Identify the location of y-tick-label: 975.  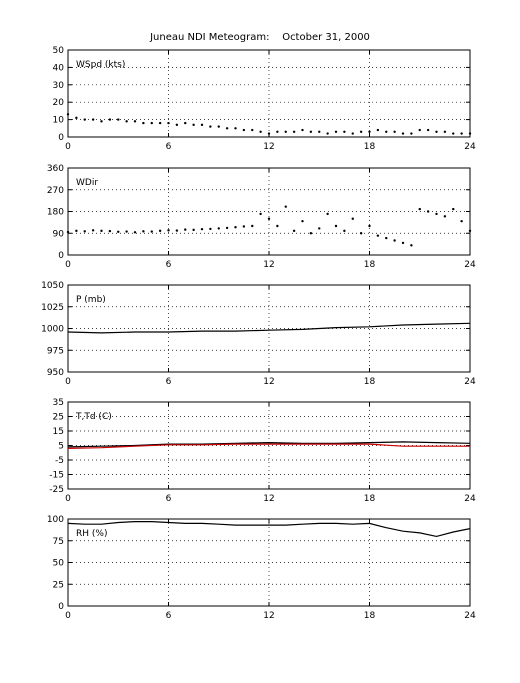
(55, 351).